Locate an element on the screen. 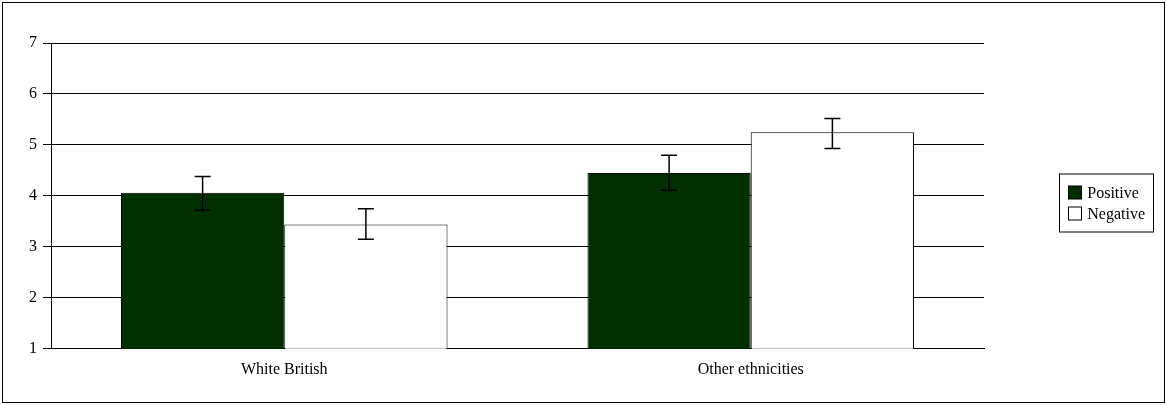 This screenshot has height=405, width=1167. legend-label: Negative is located at coordinates (1116, 213).